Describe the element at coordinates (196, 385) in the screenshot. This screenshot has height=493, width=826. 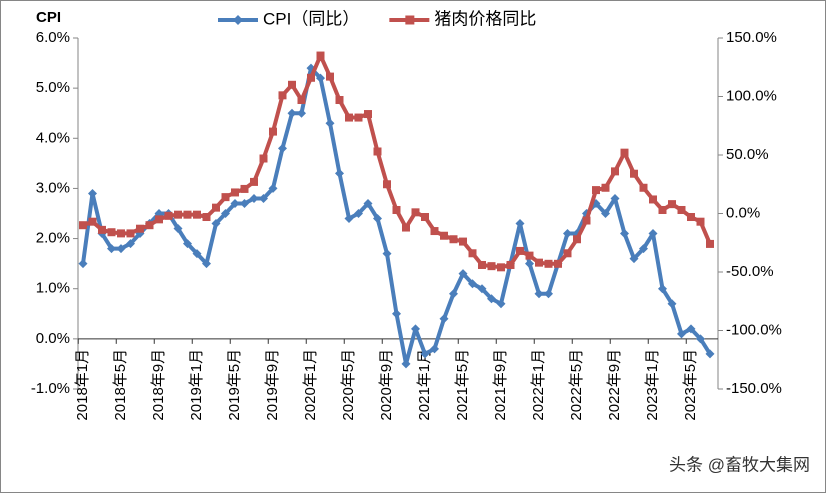
I see `x-tick-label: 2019年1月` at that location.